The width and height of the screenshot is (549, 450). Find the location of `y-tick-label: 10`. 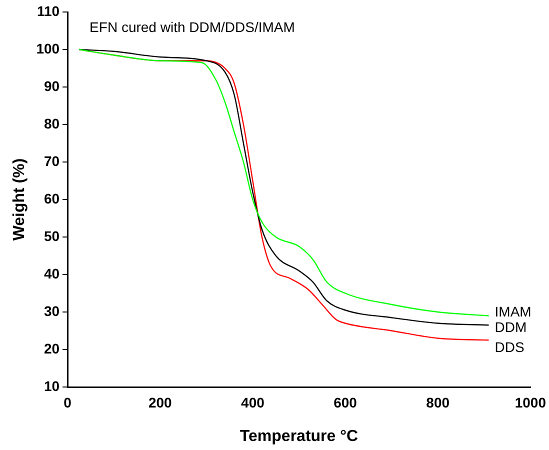

y-tick-label: 10 is located at coordinates (52, 386).